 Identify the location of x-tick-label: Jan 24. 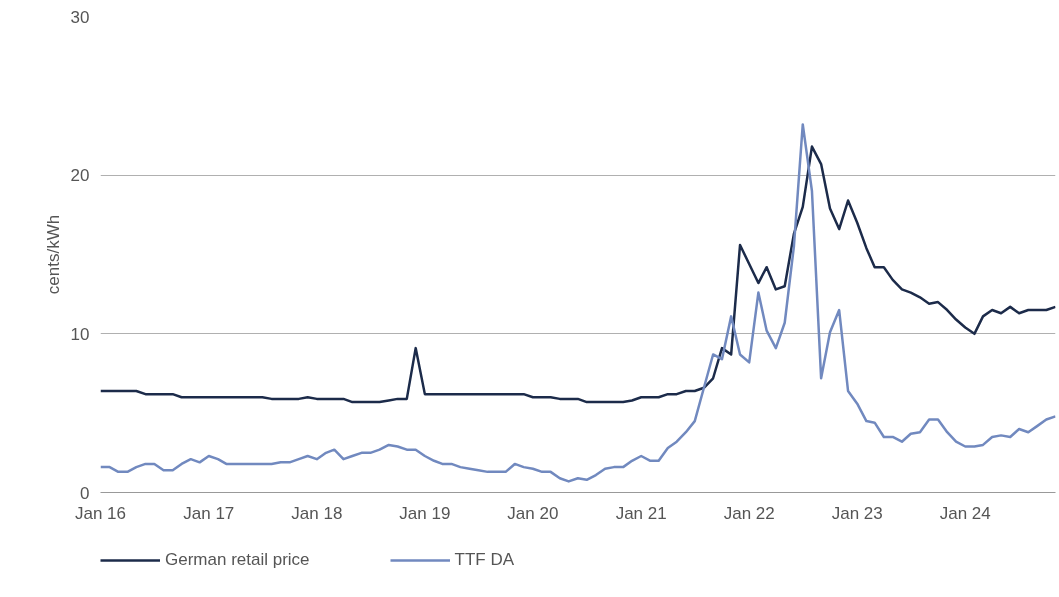
(965, 513).